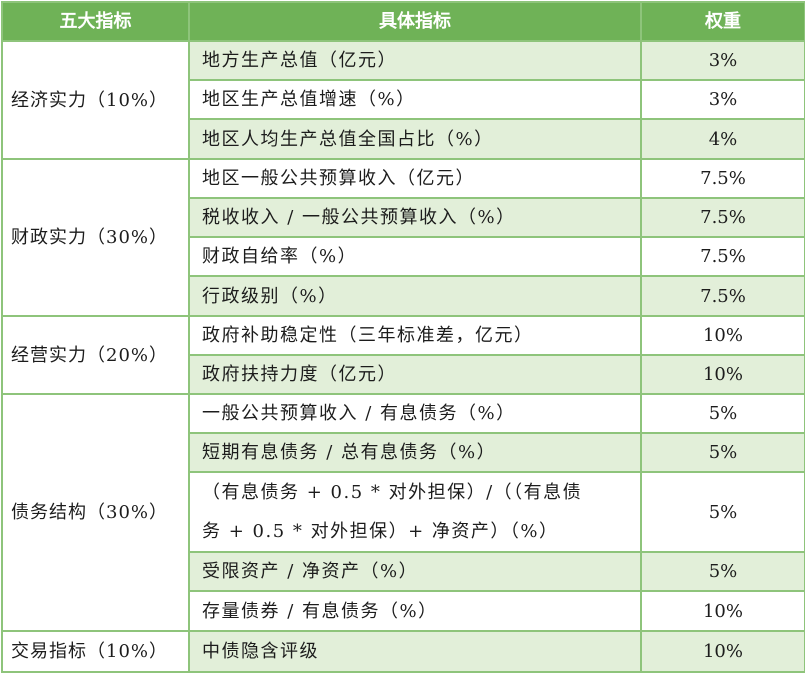  Describe the element at coordinates (415, 335) in the screenshot. I see `indicator-cell: 政府补助稳定性（三年标准差，亿元）` at that location.